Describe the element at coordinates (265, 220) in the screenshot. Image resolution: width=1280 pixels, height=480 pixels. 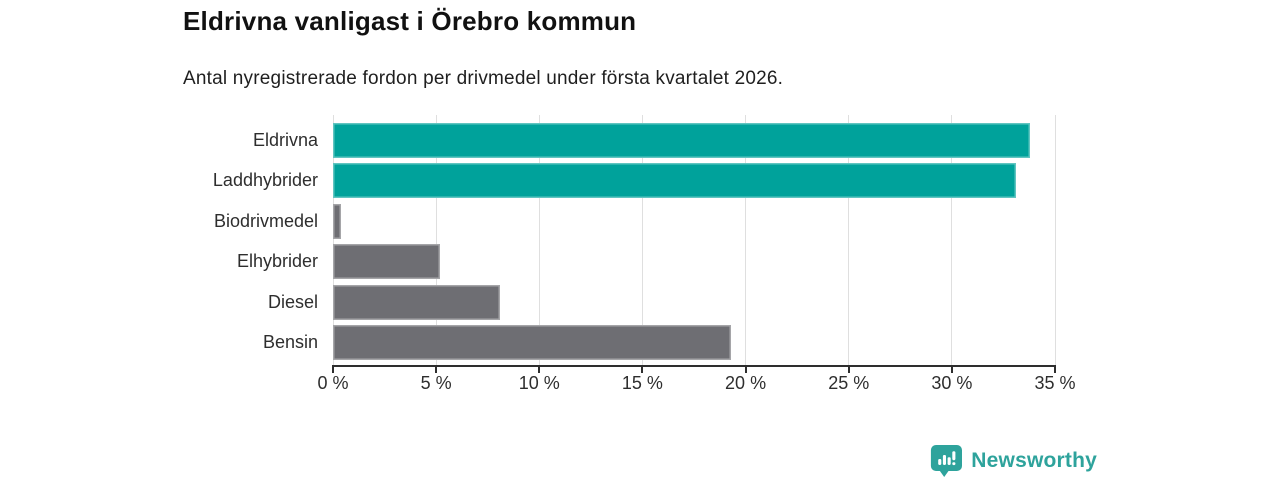
I see `category-label: Biodrivmedel` at that location.